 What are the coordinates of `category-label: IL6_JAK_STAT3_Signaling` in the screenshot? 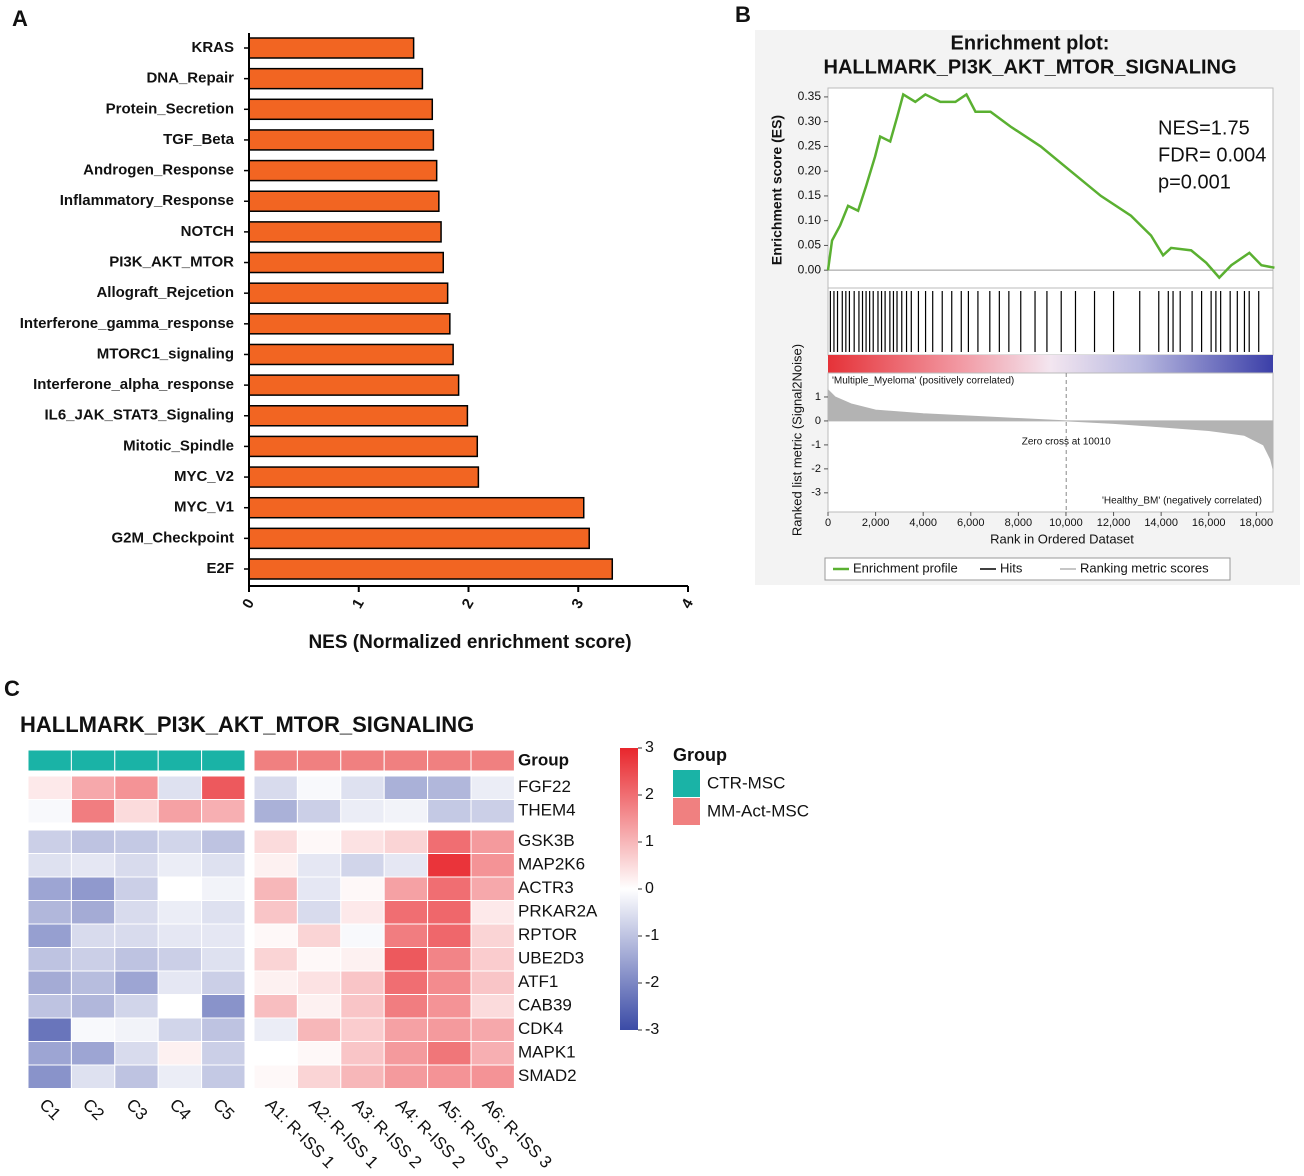 It's located at (140, 415).